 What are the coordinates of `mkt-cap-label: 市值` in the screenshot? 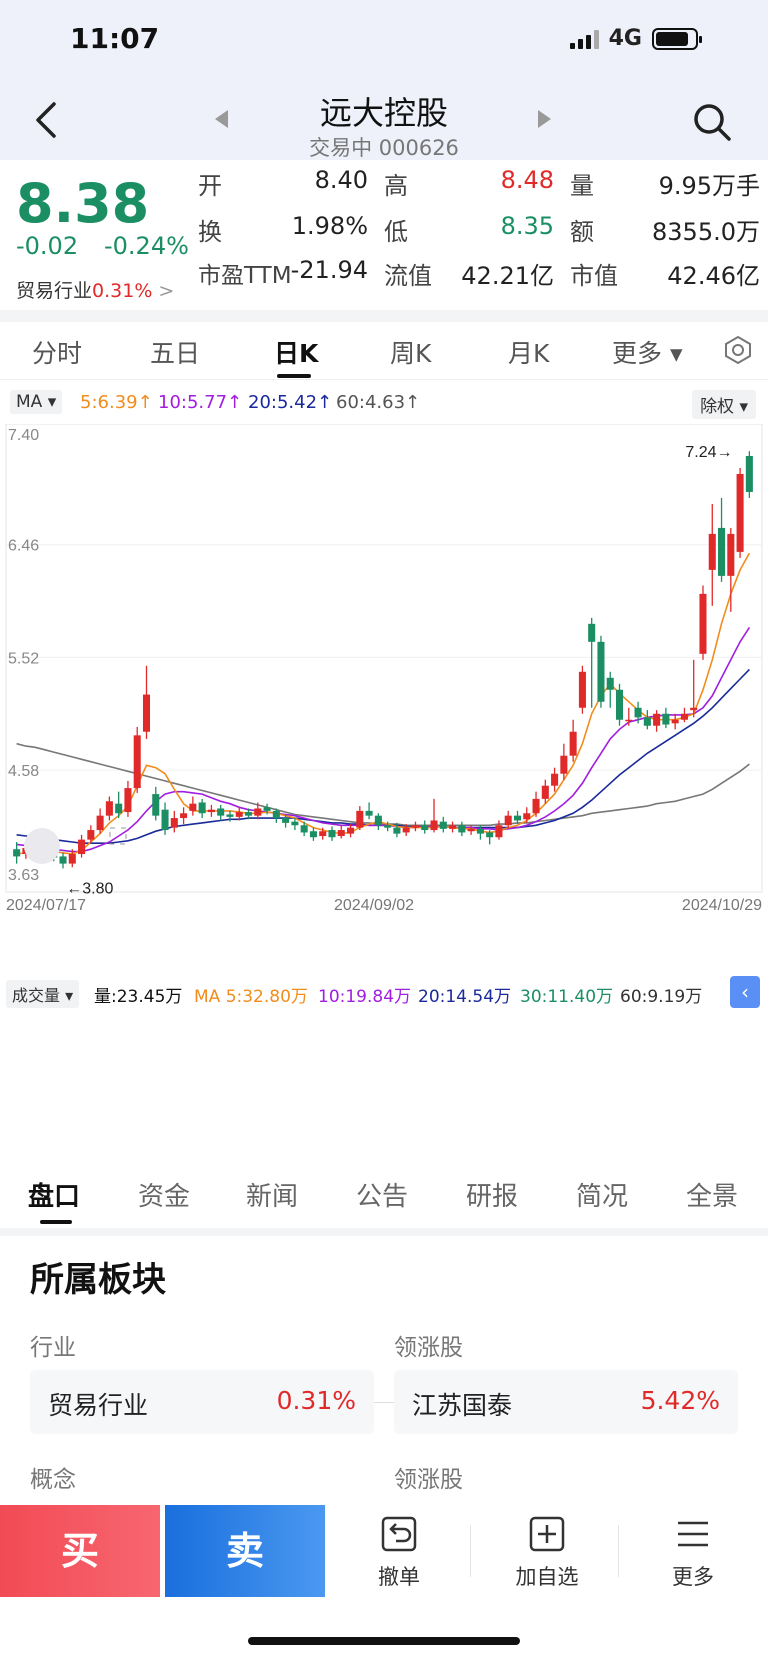 It's located at (594, 276).